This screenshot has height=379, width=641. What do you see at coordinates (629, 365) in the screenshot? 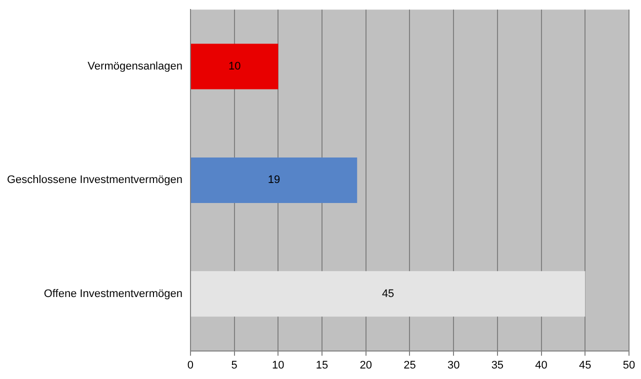
I see `x-tick-label: 50` at bounding box center [629, 365].